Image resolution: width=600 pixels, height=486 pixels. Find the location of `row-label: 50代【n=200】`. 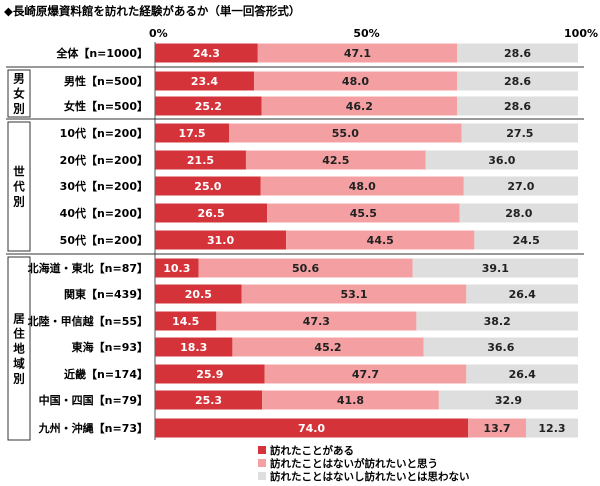

row-label: 50代【n=200】 is located at coordinates (104, 240).